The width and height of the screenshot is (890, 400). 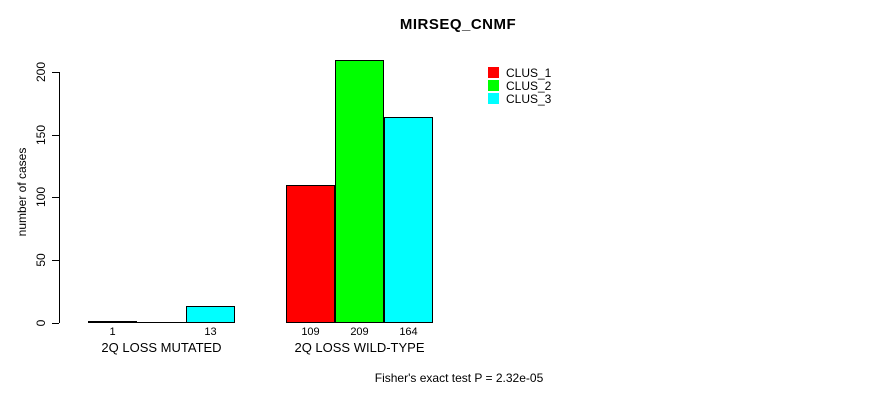 I want to click on tick-label: 150, so click(x=41, y=134).